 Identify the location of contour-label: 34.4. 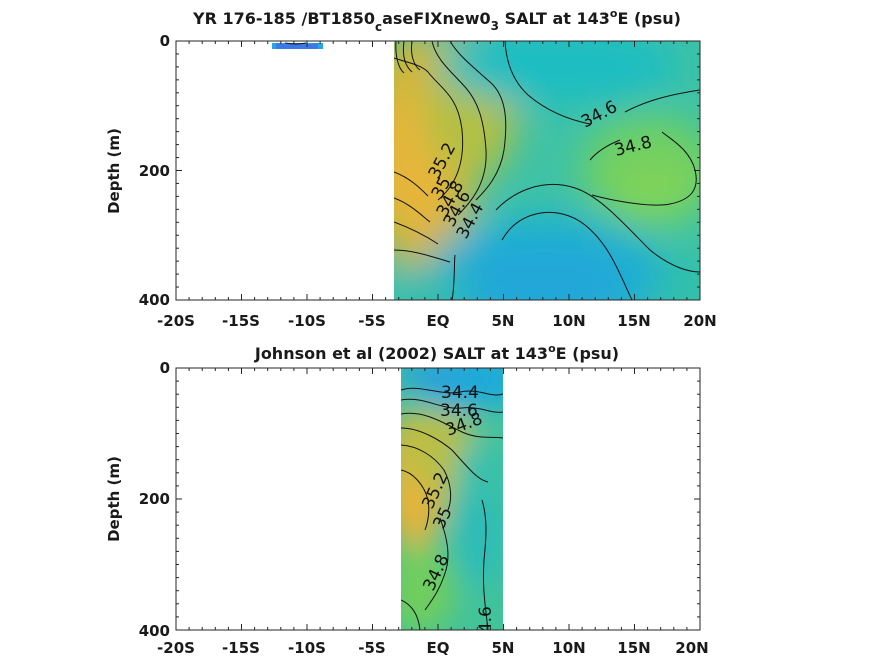
(460, 393).